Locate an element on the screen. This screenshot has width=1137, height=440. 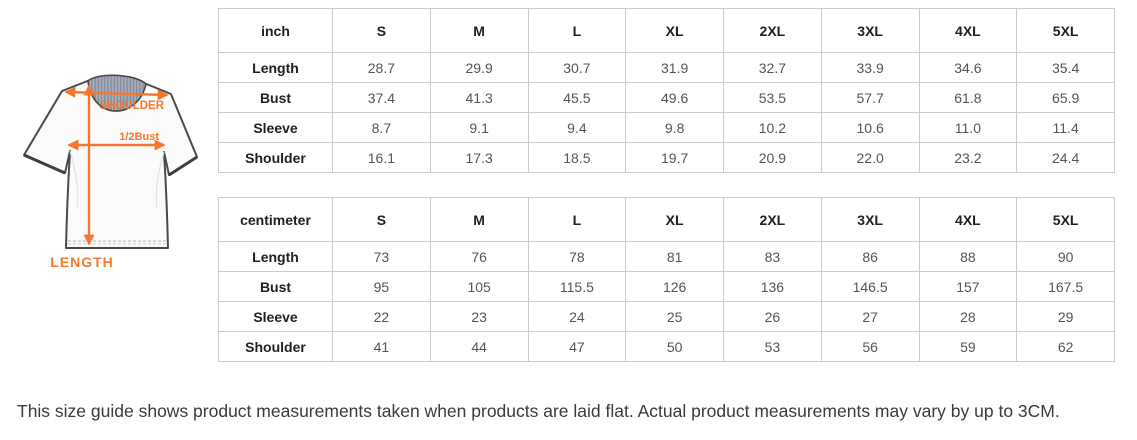
measurement-value-cell: 53 is located at coordinates (772, 346).